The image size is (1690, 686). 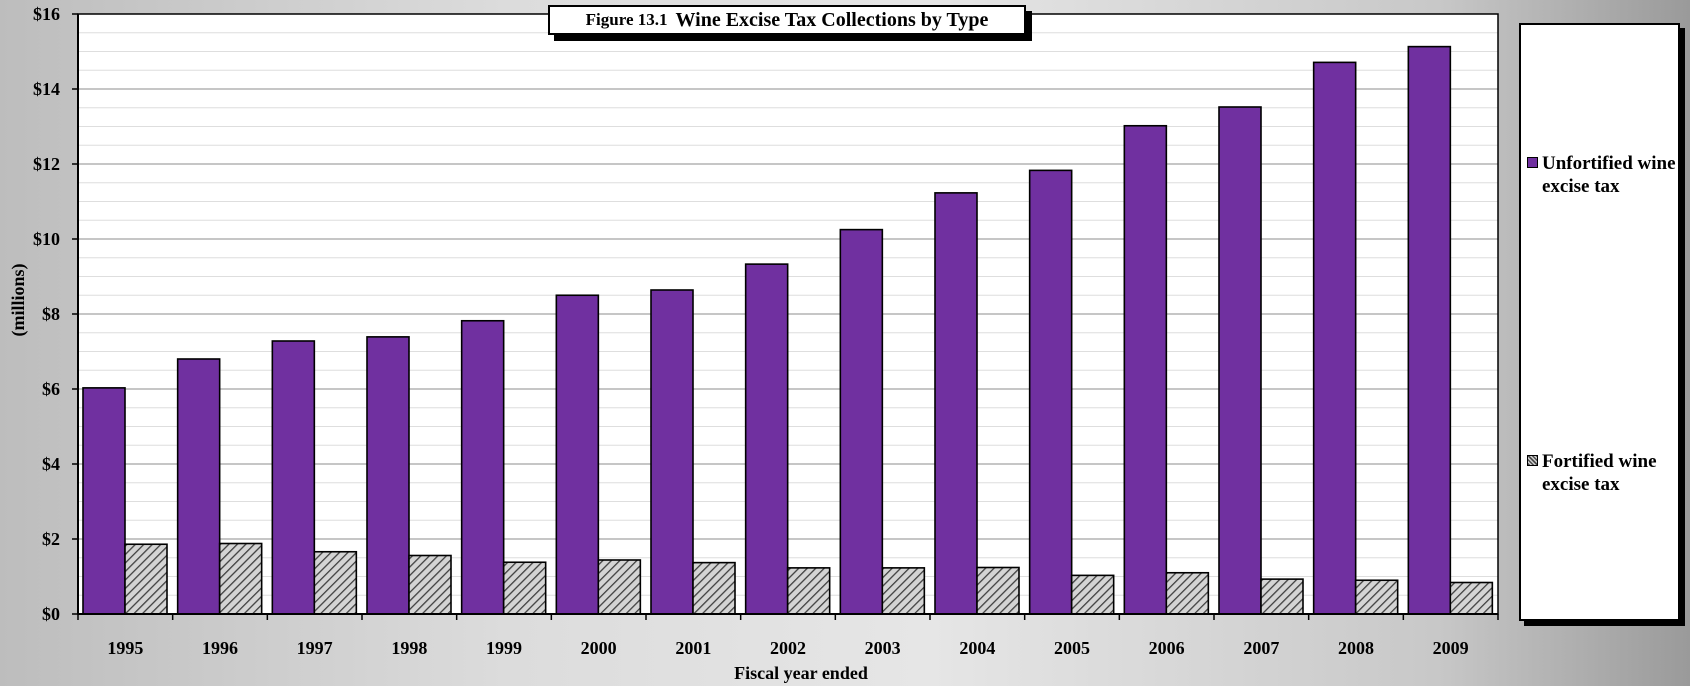 What do you see at coordinates (51, 314) in the screenshot?
I see `y-tick-label: $8` at bounding box center [51, 314].